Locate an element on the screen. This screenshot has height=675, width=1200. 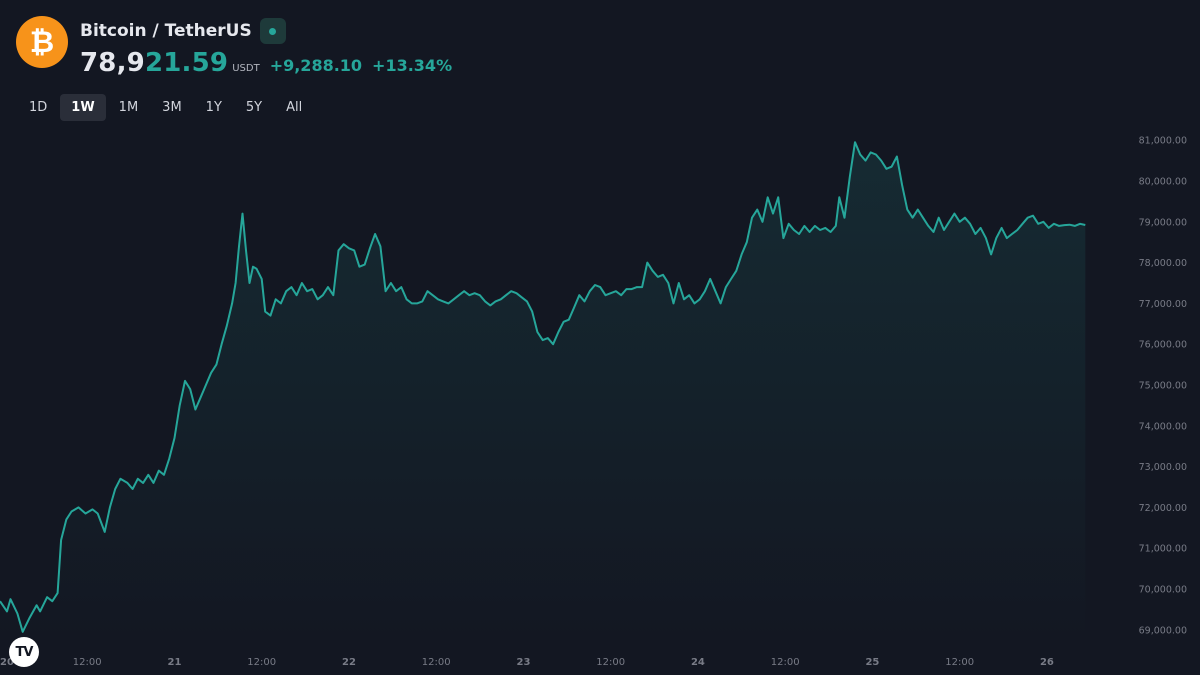
range-tabs: 1D 1W 1M 3M 1Y 5Y All is located at coordinates (166, 107).